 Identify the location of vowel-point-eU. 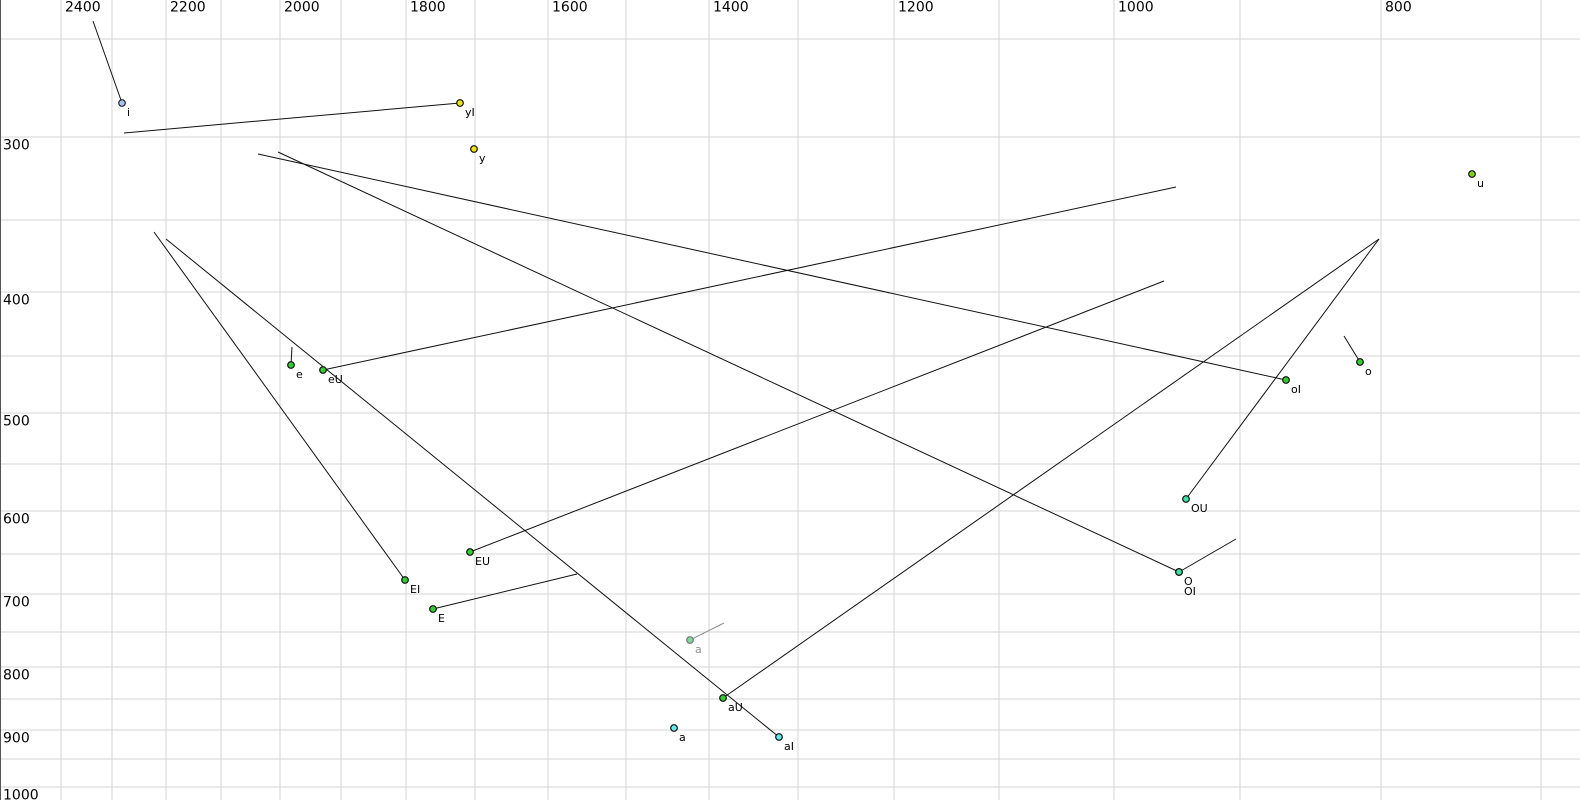
(323, 370).